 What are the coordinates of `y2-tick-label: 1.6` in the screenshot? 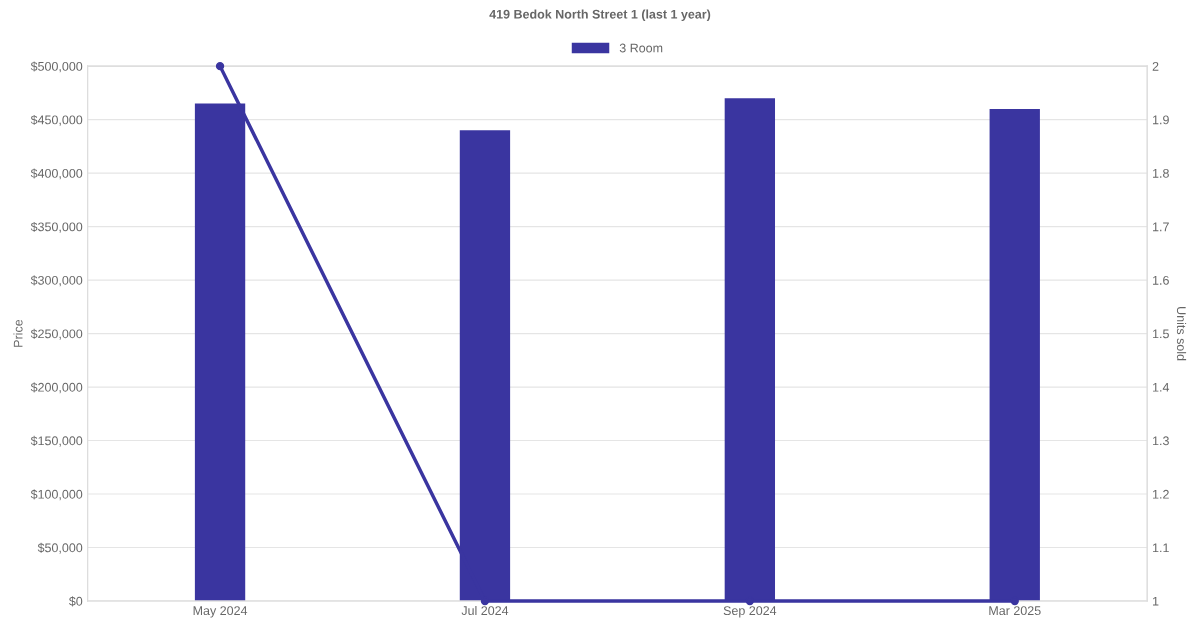 It's located at (1161, 280).